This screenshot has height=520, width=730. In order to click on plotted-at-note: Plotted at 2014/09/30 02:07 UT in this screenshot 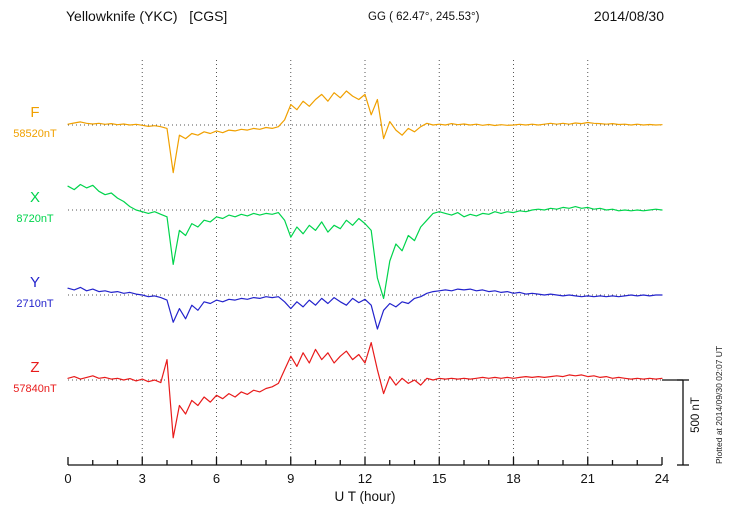, I will do `click(719, 404)`.